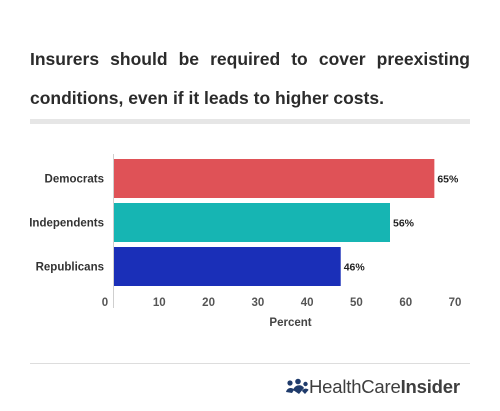  I want to click on x-tick-label: 20, so click(208, 303).